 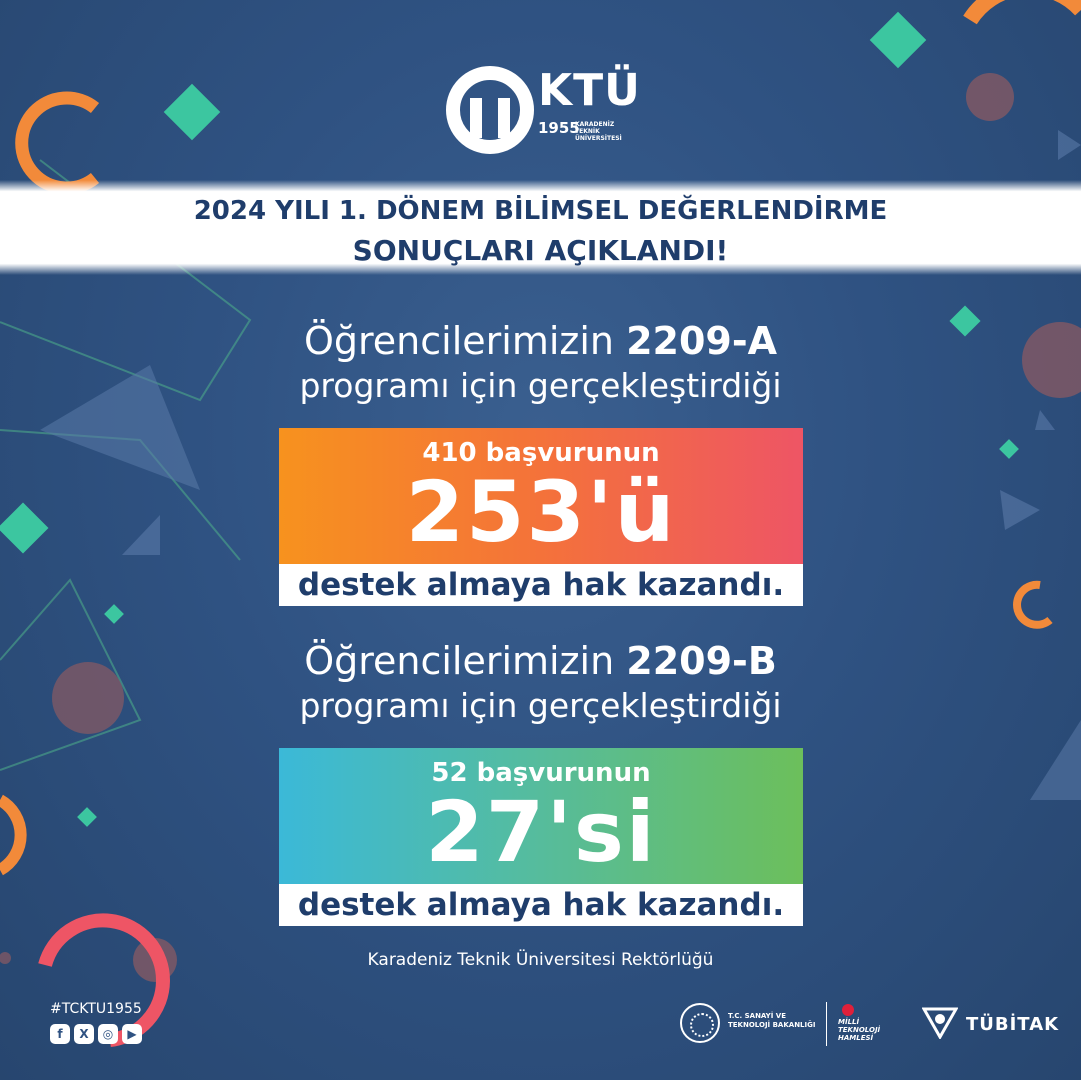 I want to click on section-b-accepted: 27'si, so click(x=541, y=832).